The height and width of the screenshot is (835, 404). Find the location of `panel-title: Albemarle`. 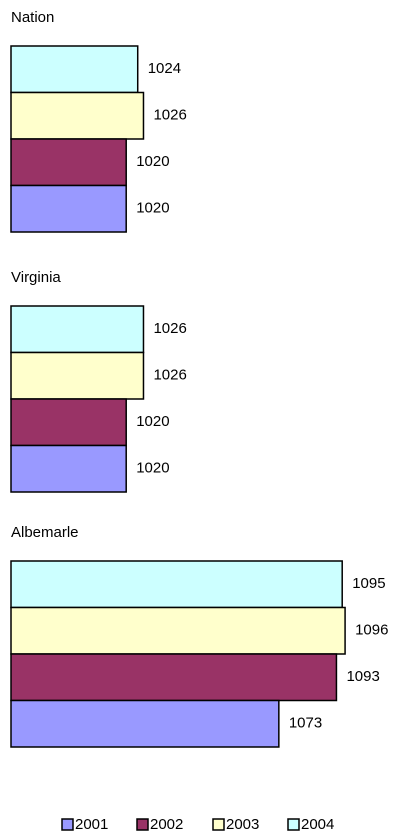

panel-title: Albemarle is located at coordinates (45, 532).